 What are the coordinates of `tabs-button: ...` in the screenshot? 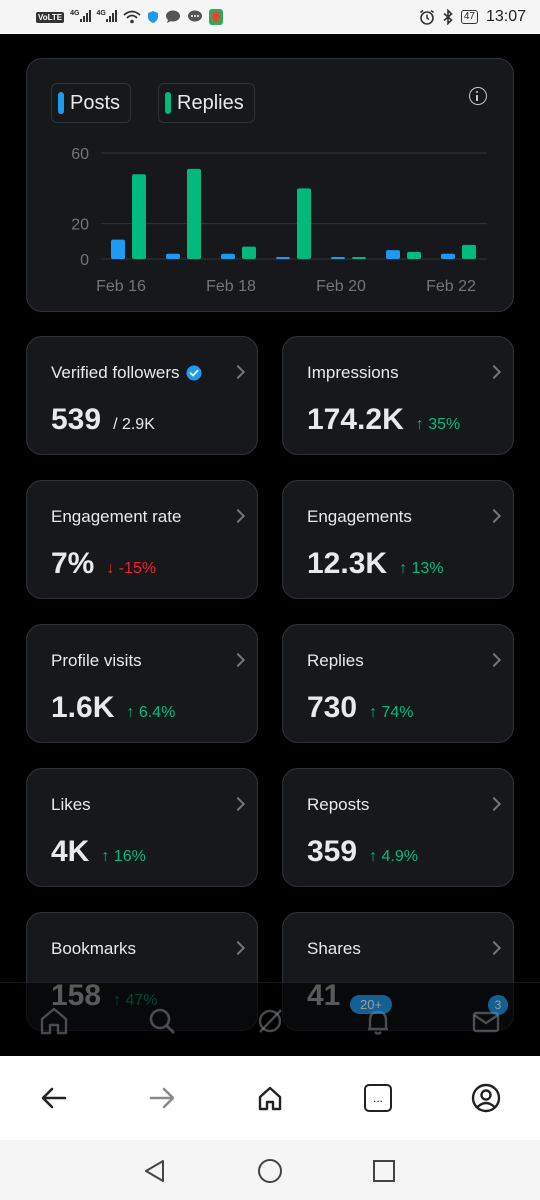 It's located at (378, 1098).